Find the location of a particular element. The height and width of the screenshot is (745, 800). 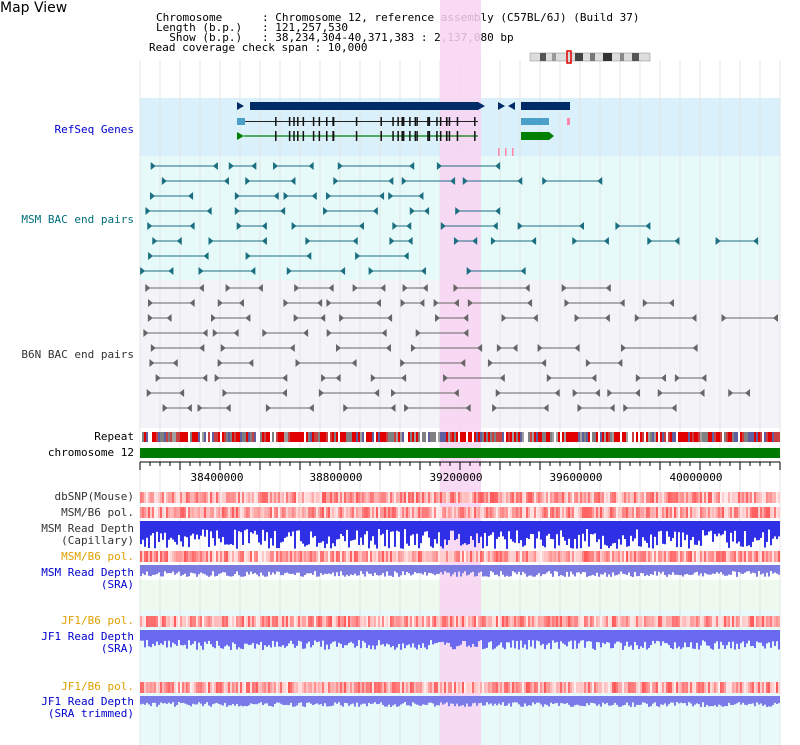

track-label-jf1-b6-pol-1: JF1/B6 pol. is located at coordinates (97, 620).